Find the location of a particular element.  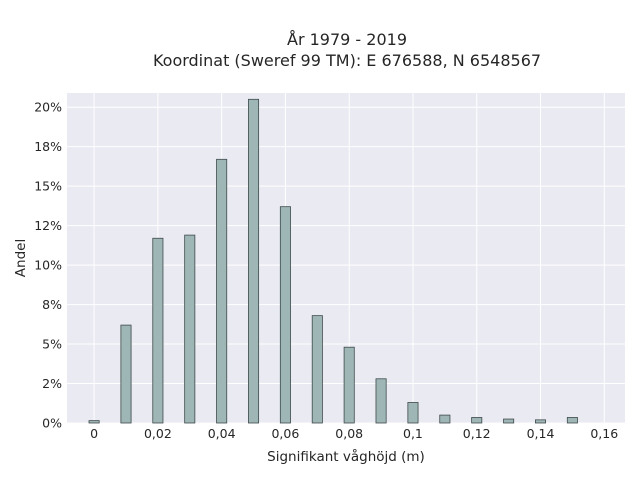

y-tick-label: 10% is located at coordinates (48, 265).